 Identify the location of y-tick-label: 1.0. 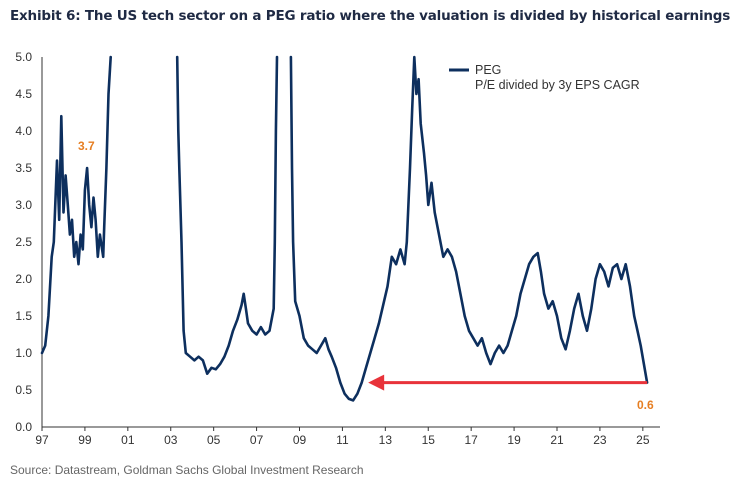
(23, 353).